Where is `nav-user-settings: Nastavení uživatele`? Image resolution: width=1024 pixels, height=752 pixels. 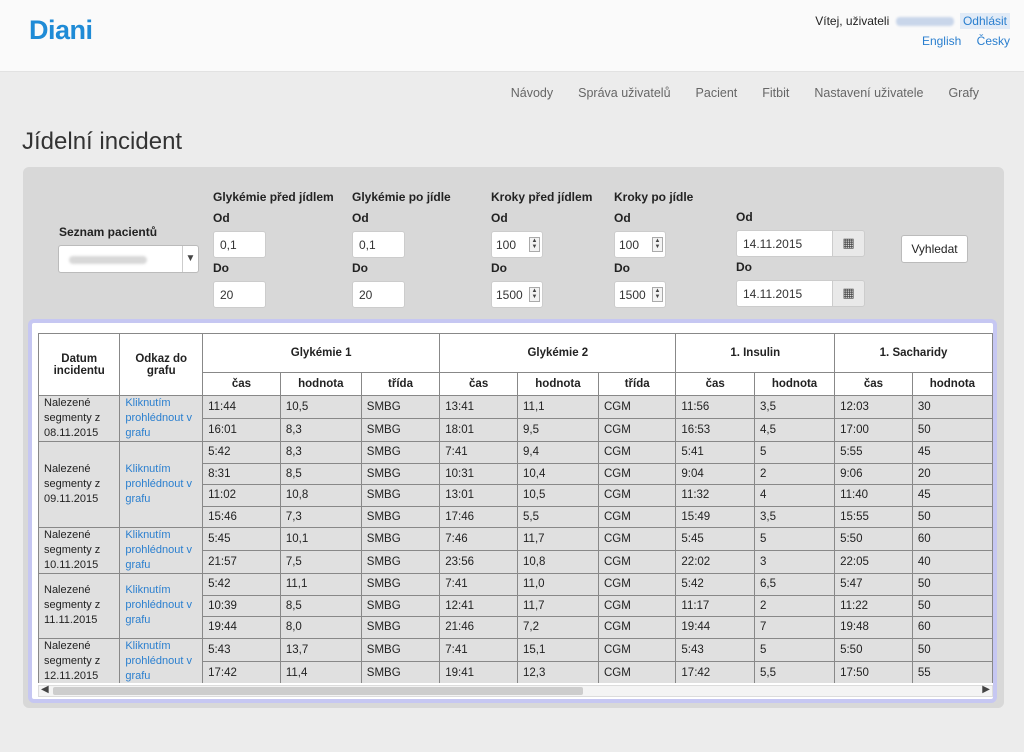 nav-user-settings: Nastavení uživatele is located at coordinates (869, 93).